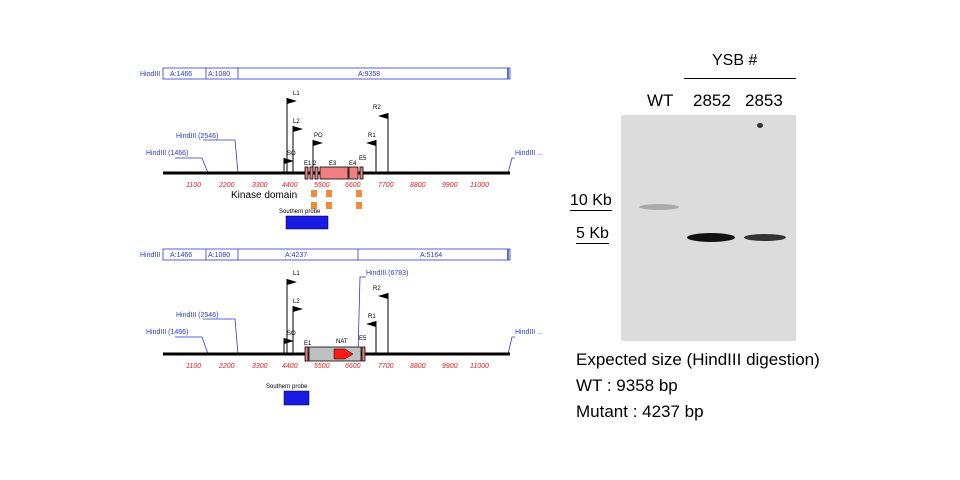  Describe the element at coordinates (418, 185) in the screenshot. I see `wt-tick: 8800` at that location.